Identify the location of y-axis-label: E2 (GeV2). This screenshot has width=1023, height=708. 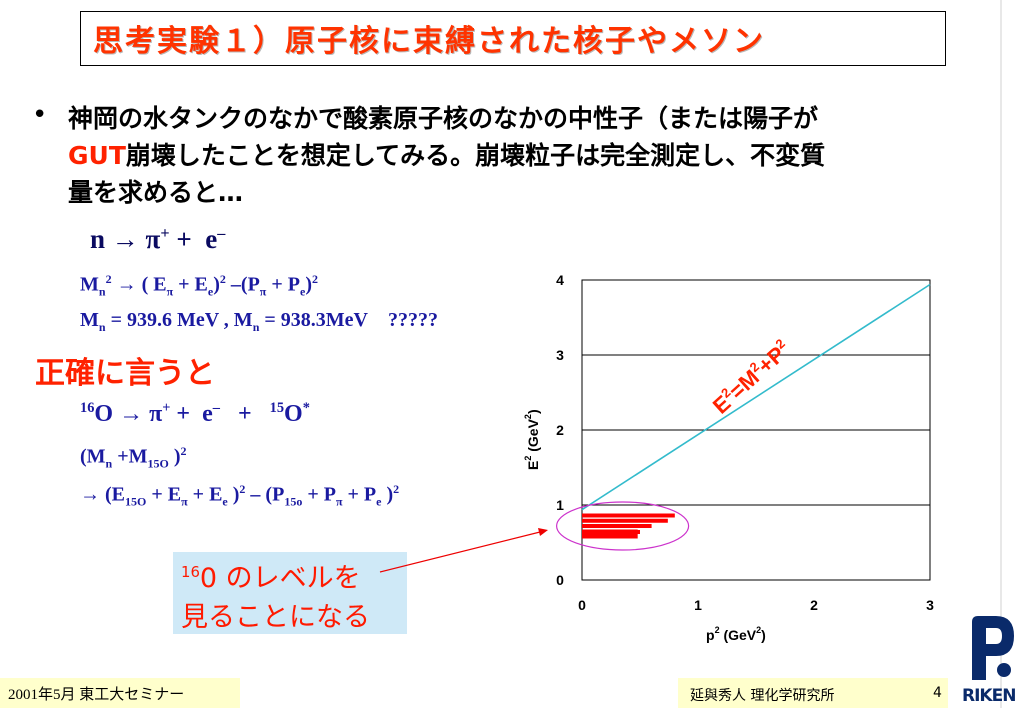
(532, 439).